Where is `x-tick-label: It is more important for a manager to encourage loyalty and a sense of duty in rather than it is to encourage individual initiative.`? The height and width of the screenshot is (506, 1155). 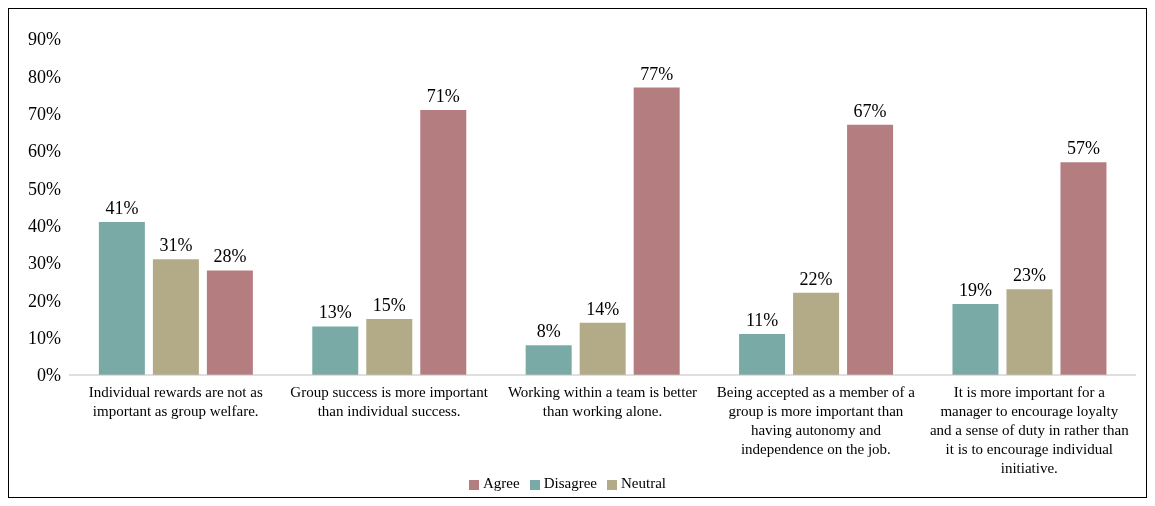 x-tick-label: It is more important for a manager to encourage loyalty and a sense of duty in rather than it is to encourage individual initiative. is located at coordinates (1029, 430).